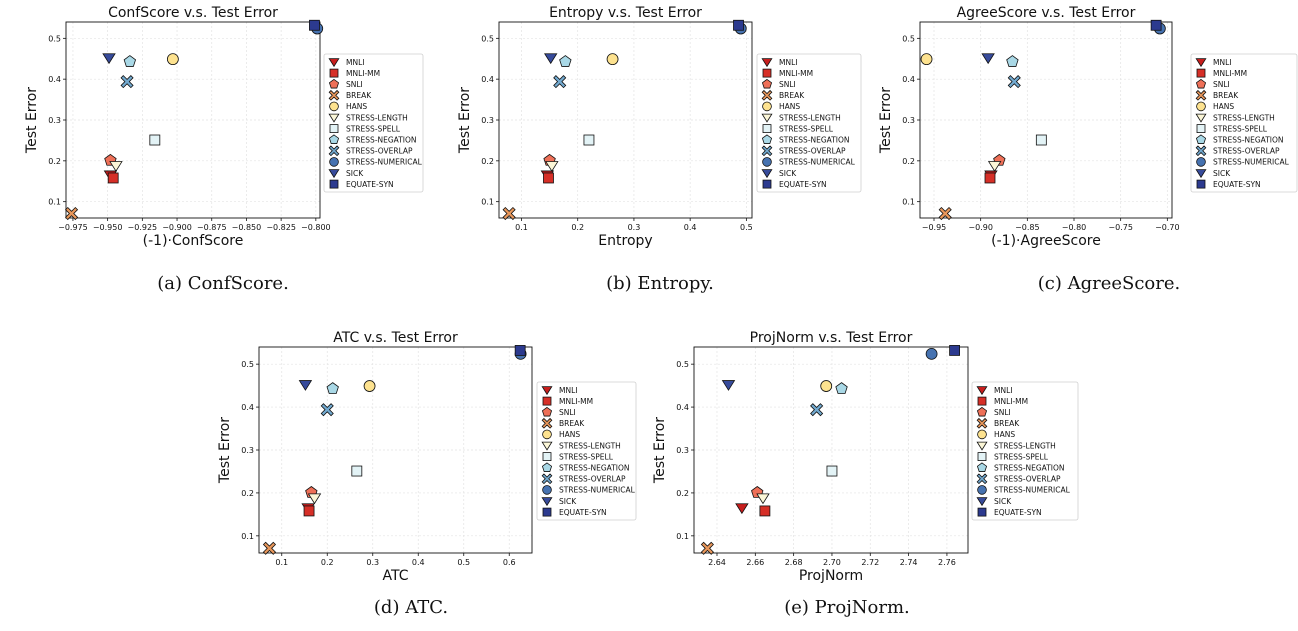  Describe the element at coordinates (831, 338) in the screenshot. I see `chart-title: ProjNorm v.s. Test Error` at that location.